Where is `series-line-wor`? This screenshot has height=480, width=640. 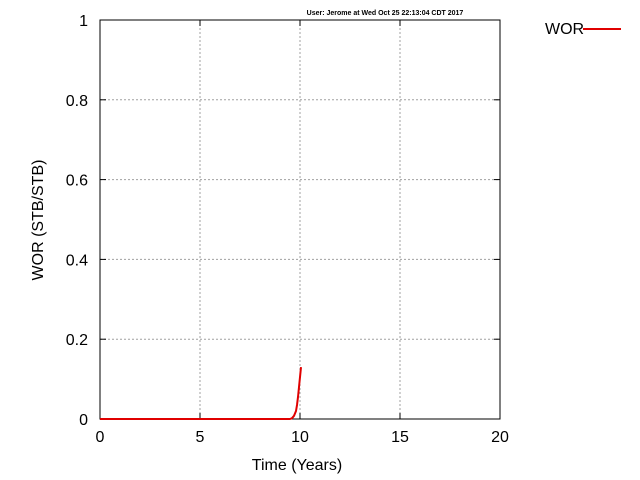 series-line-wor is located at coordinates (201, 393).